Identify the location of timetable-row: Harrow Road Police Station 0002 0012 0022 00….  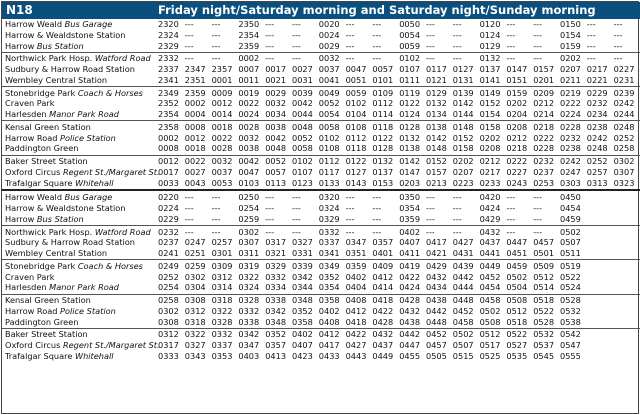
(321, 138).